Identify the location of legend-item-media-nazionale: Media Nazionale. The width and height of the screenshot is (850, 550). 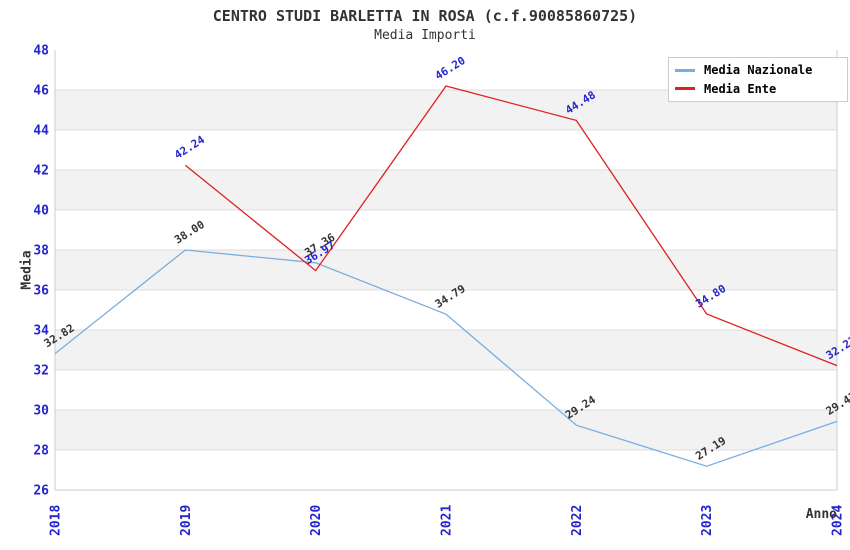
(758, 70).